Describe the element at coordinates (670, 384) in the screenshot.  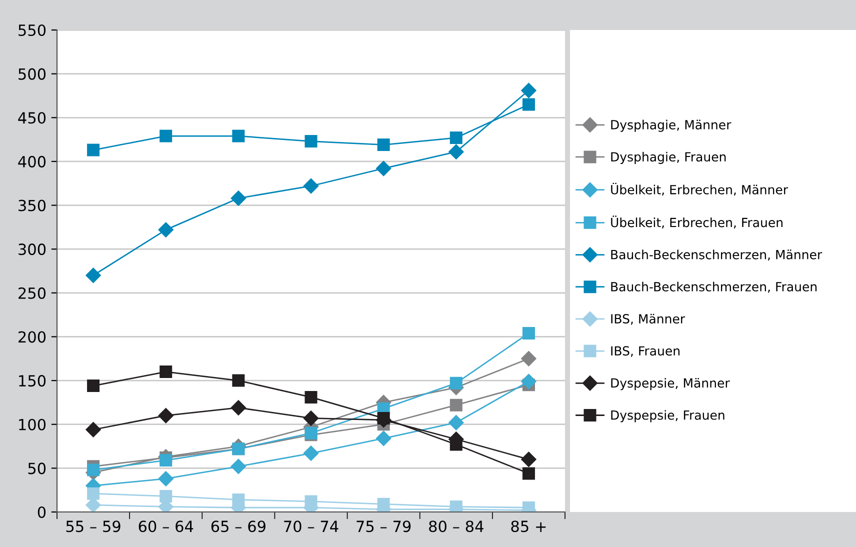
I see `legend-label: Dyspepsie, Männer` at that location.